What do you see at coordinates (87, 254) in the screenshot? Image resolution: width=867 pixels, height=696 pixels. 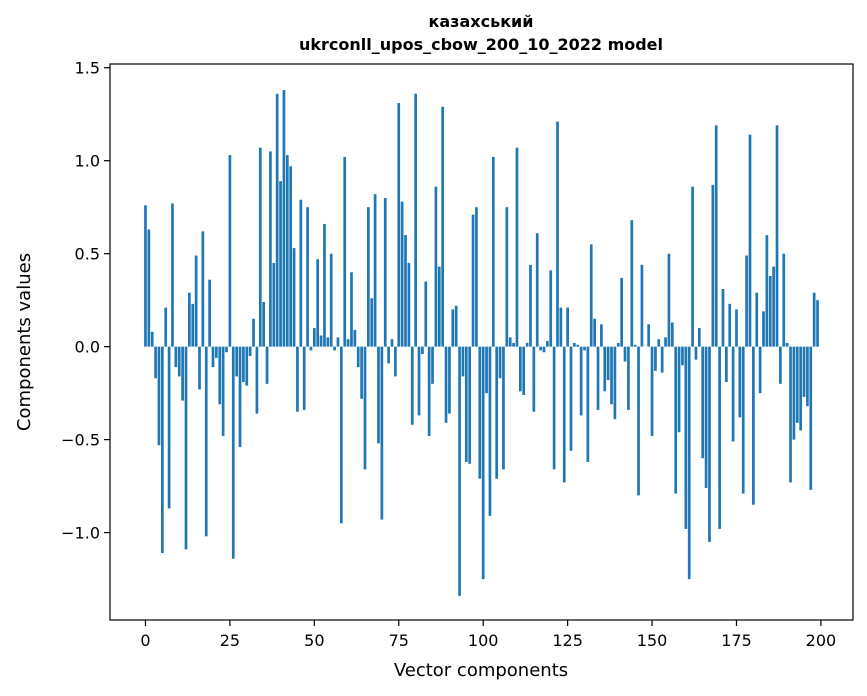 I see `y-tick-label: 0.5` at bounding box center [87, 254].